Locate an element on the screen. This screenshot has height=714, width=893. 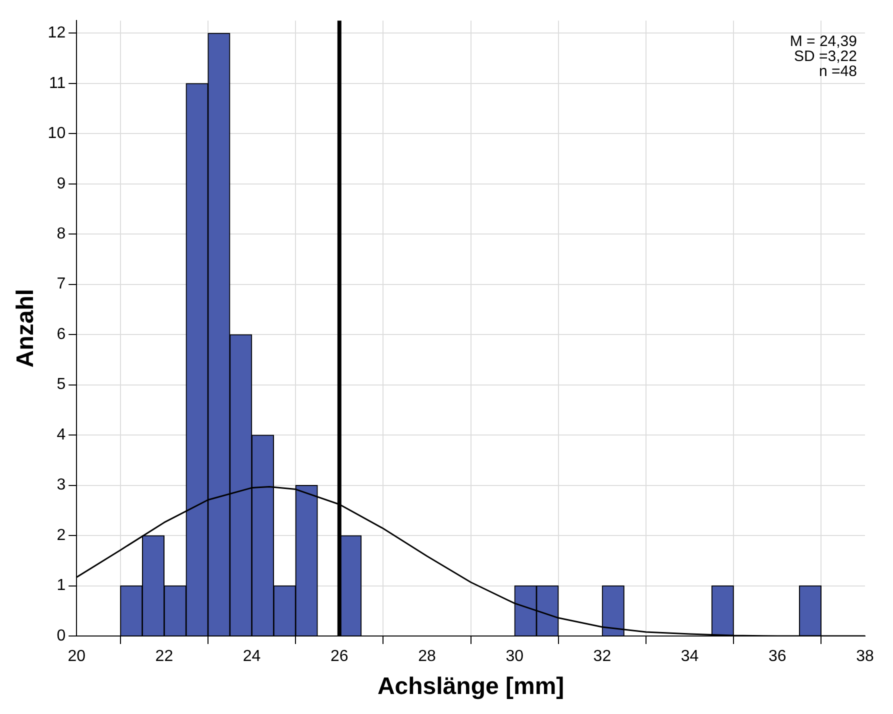
y-tick-label: 12 is located at coordinates (57, 33).